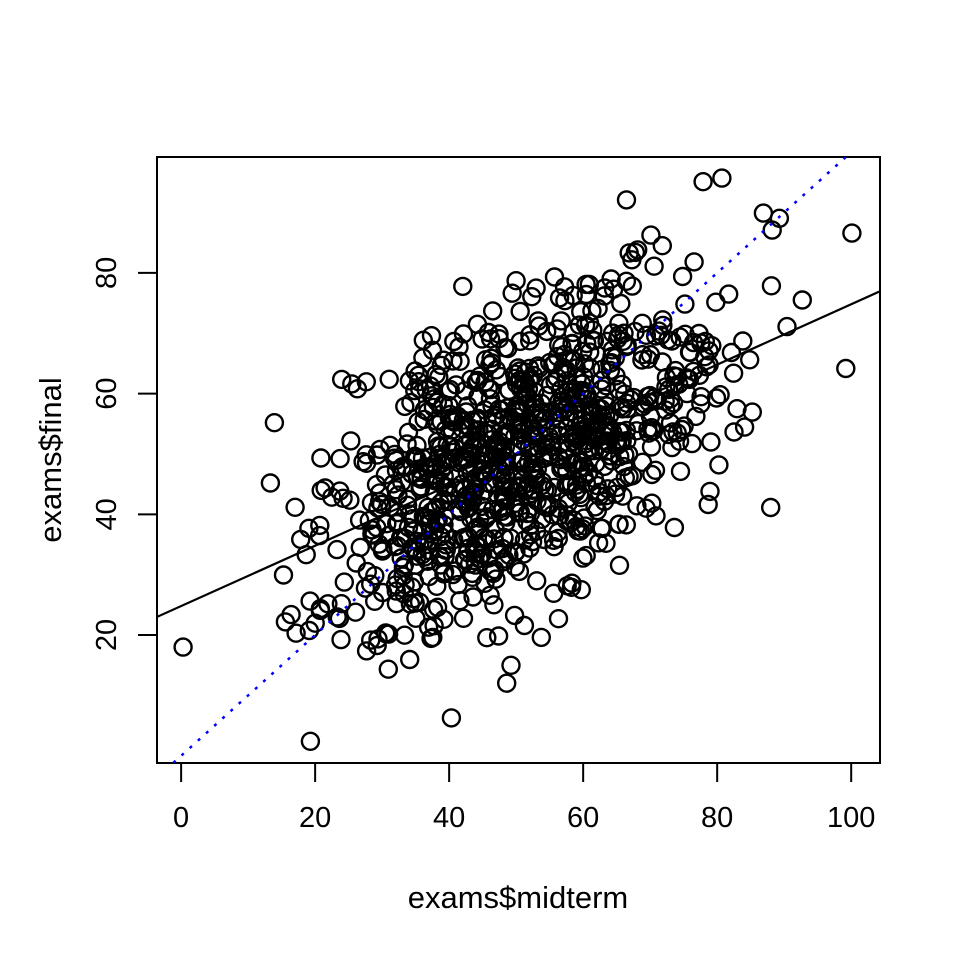  Describe the element at coordinates (107, 635) in the screenshot. I see `y-tick-label: 20` at that location.